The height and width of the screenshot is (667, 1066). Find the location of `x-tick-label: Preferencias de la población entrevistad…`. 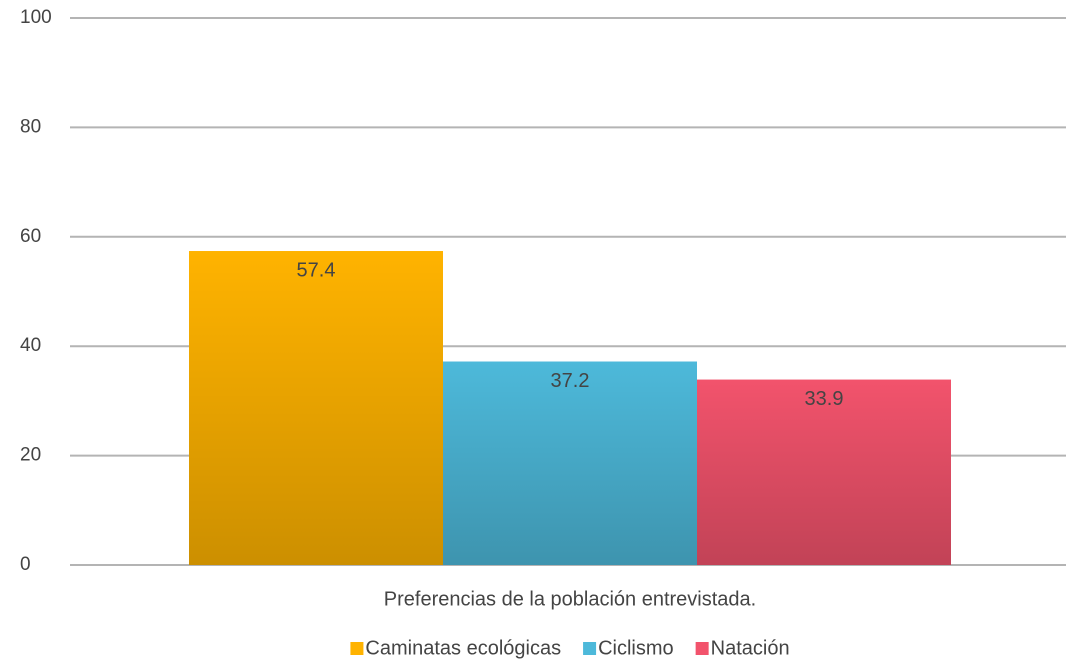

x-tick-label: Preferencias de la población entrevistad… is located at coordinates (570, 599).